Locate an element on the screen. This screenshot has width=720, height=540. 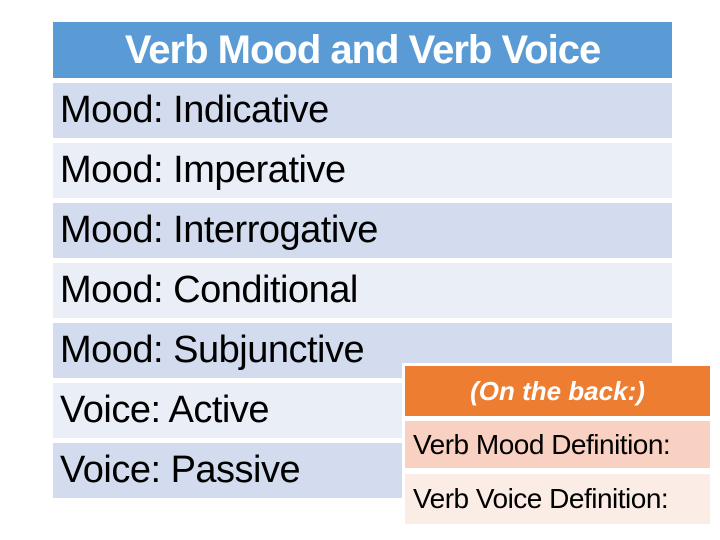
table-row-verb-voice-definition: Verb Voice Definition: is located at coordinates (557, 499).